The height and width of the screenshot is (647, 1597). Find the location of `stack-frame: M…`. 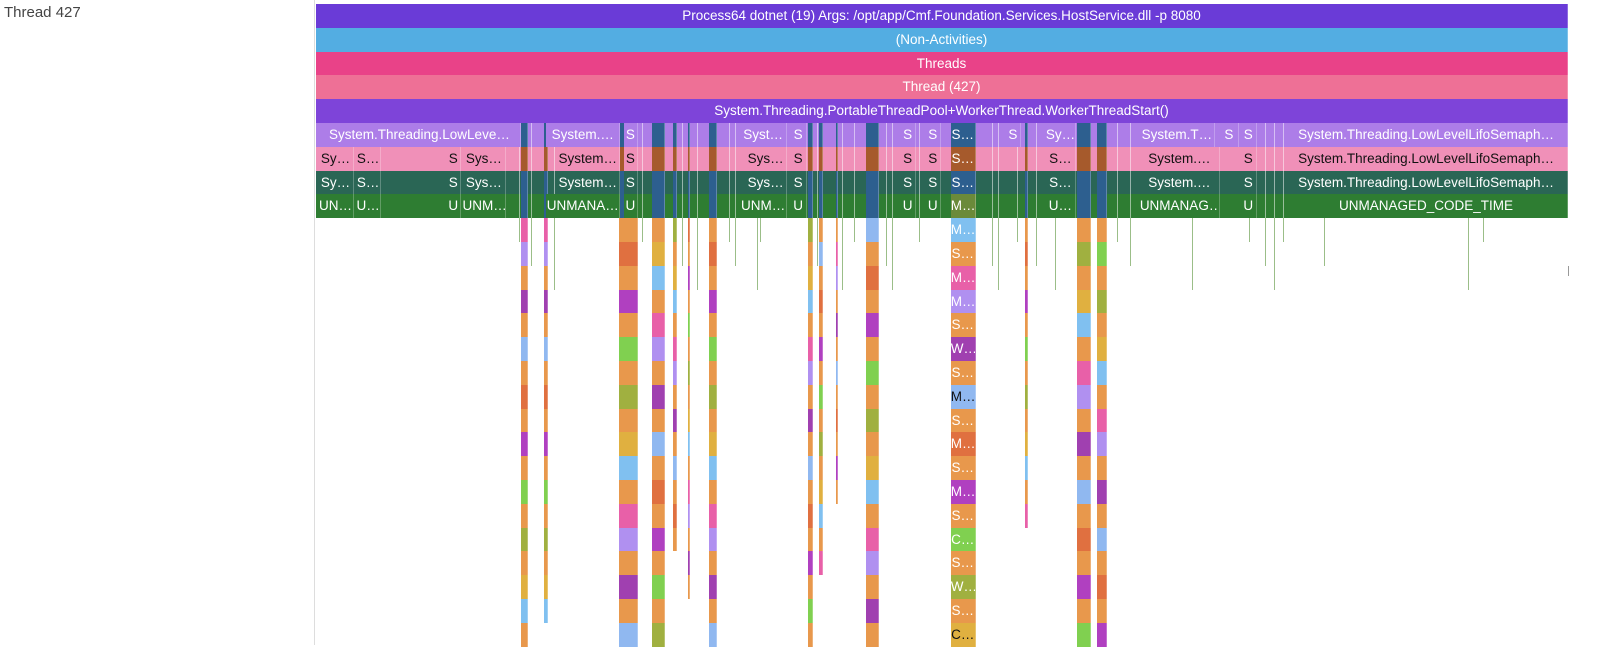

stack-frame: M… is located at coordinates (963, 396).